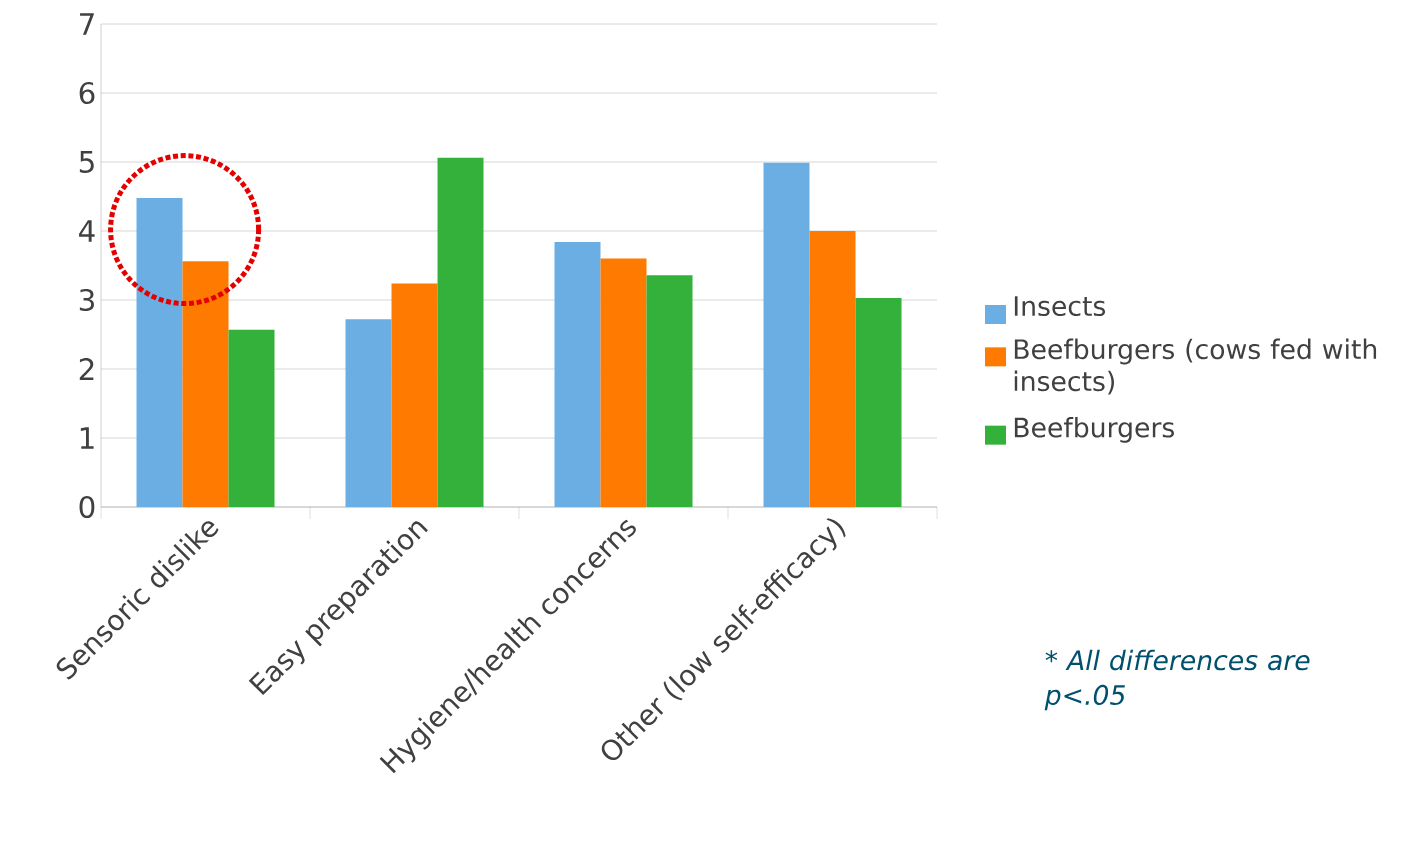 Image resolution: width=1405 pixels, height=858 pixels. Describe the element at coordinates (87, 24) in the screenshot. I see `y-tick-label: 7` at that location.